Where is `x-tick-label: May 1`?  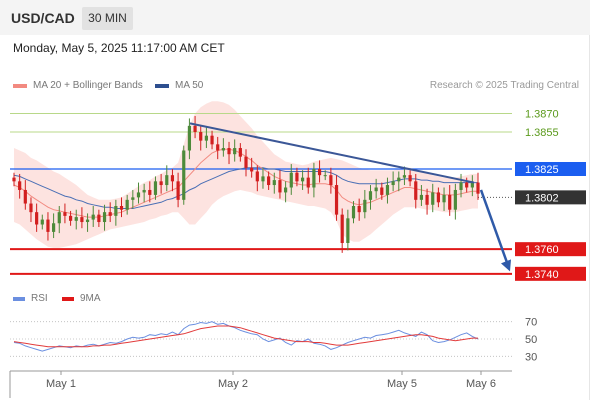 x-tick-label: May 1 is located at coordinates (61, 384).